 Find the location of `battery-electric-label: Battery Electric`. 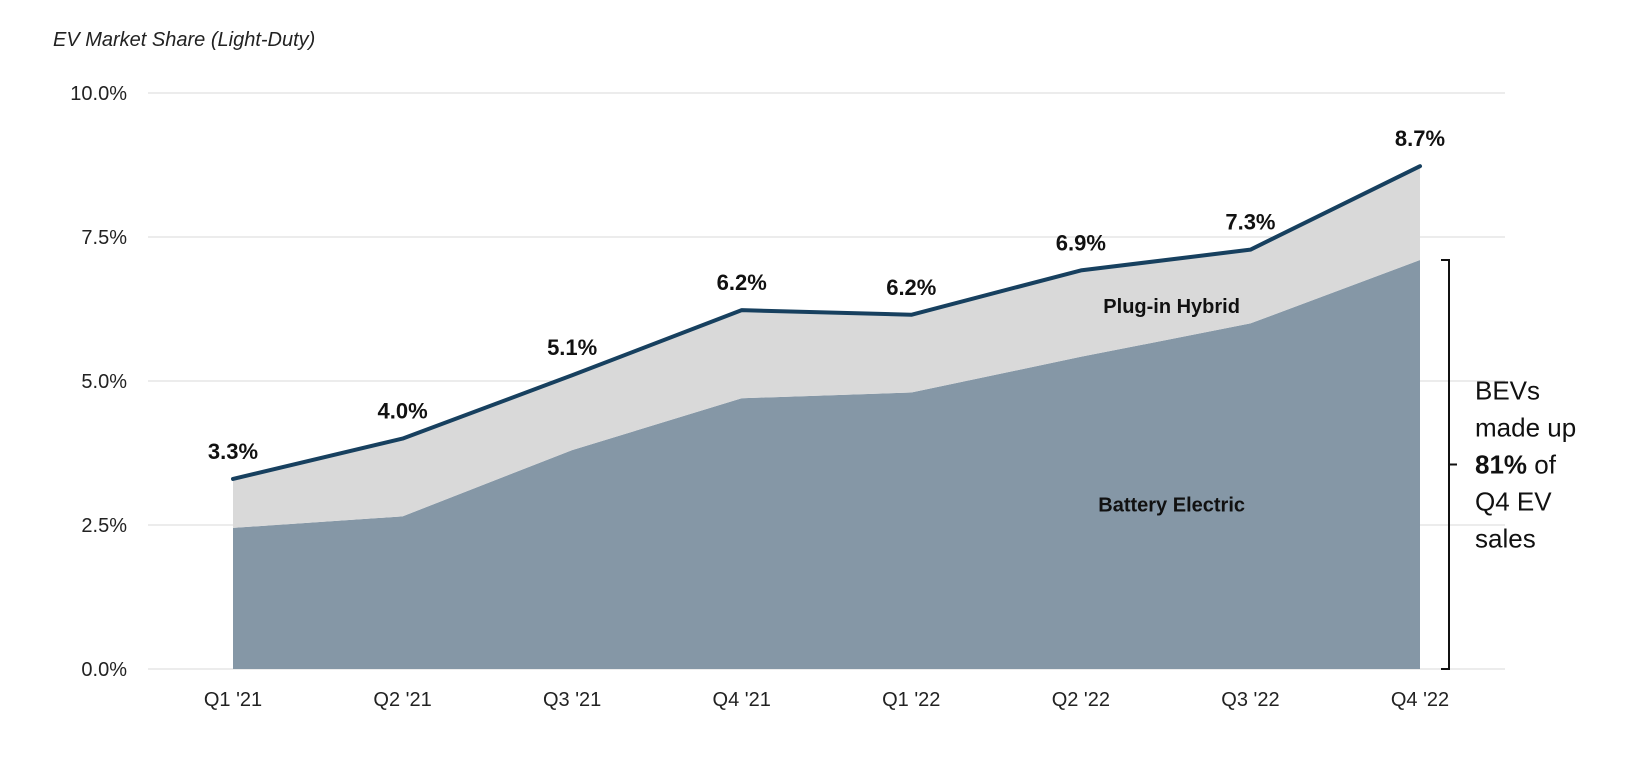

battery-electric-label: Battery Electric is located at coordinates (1171, 506).